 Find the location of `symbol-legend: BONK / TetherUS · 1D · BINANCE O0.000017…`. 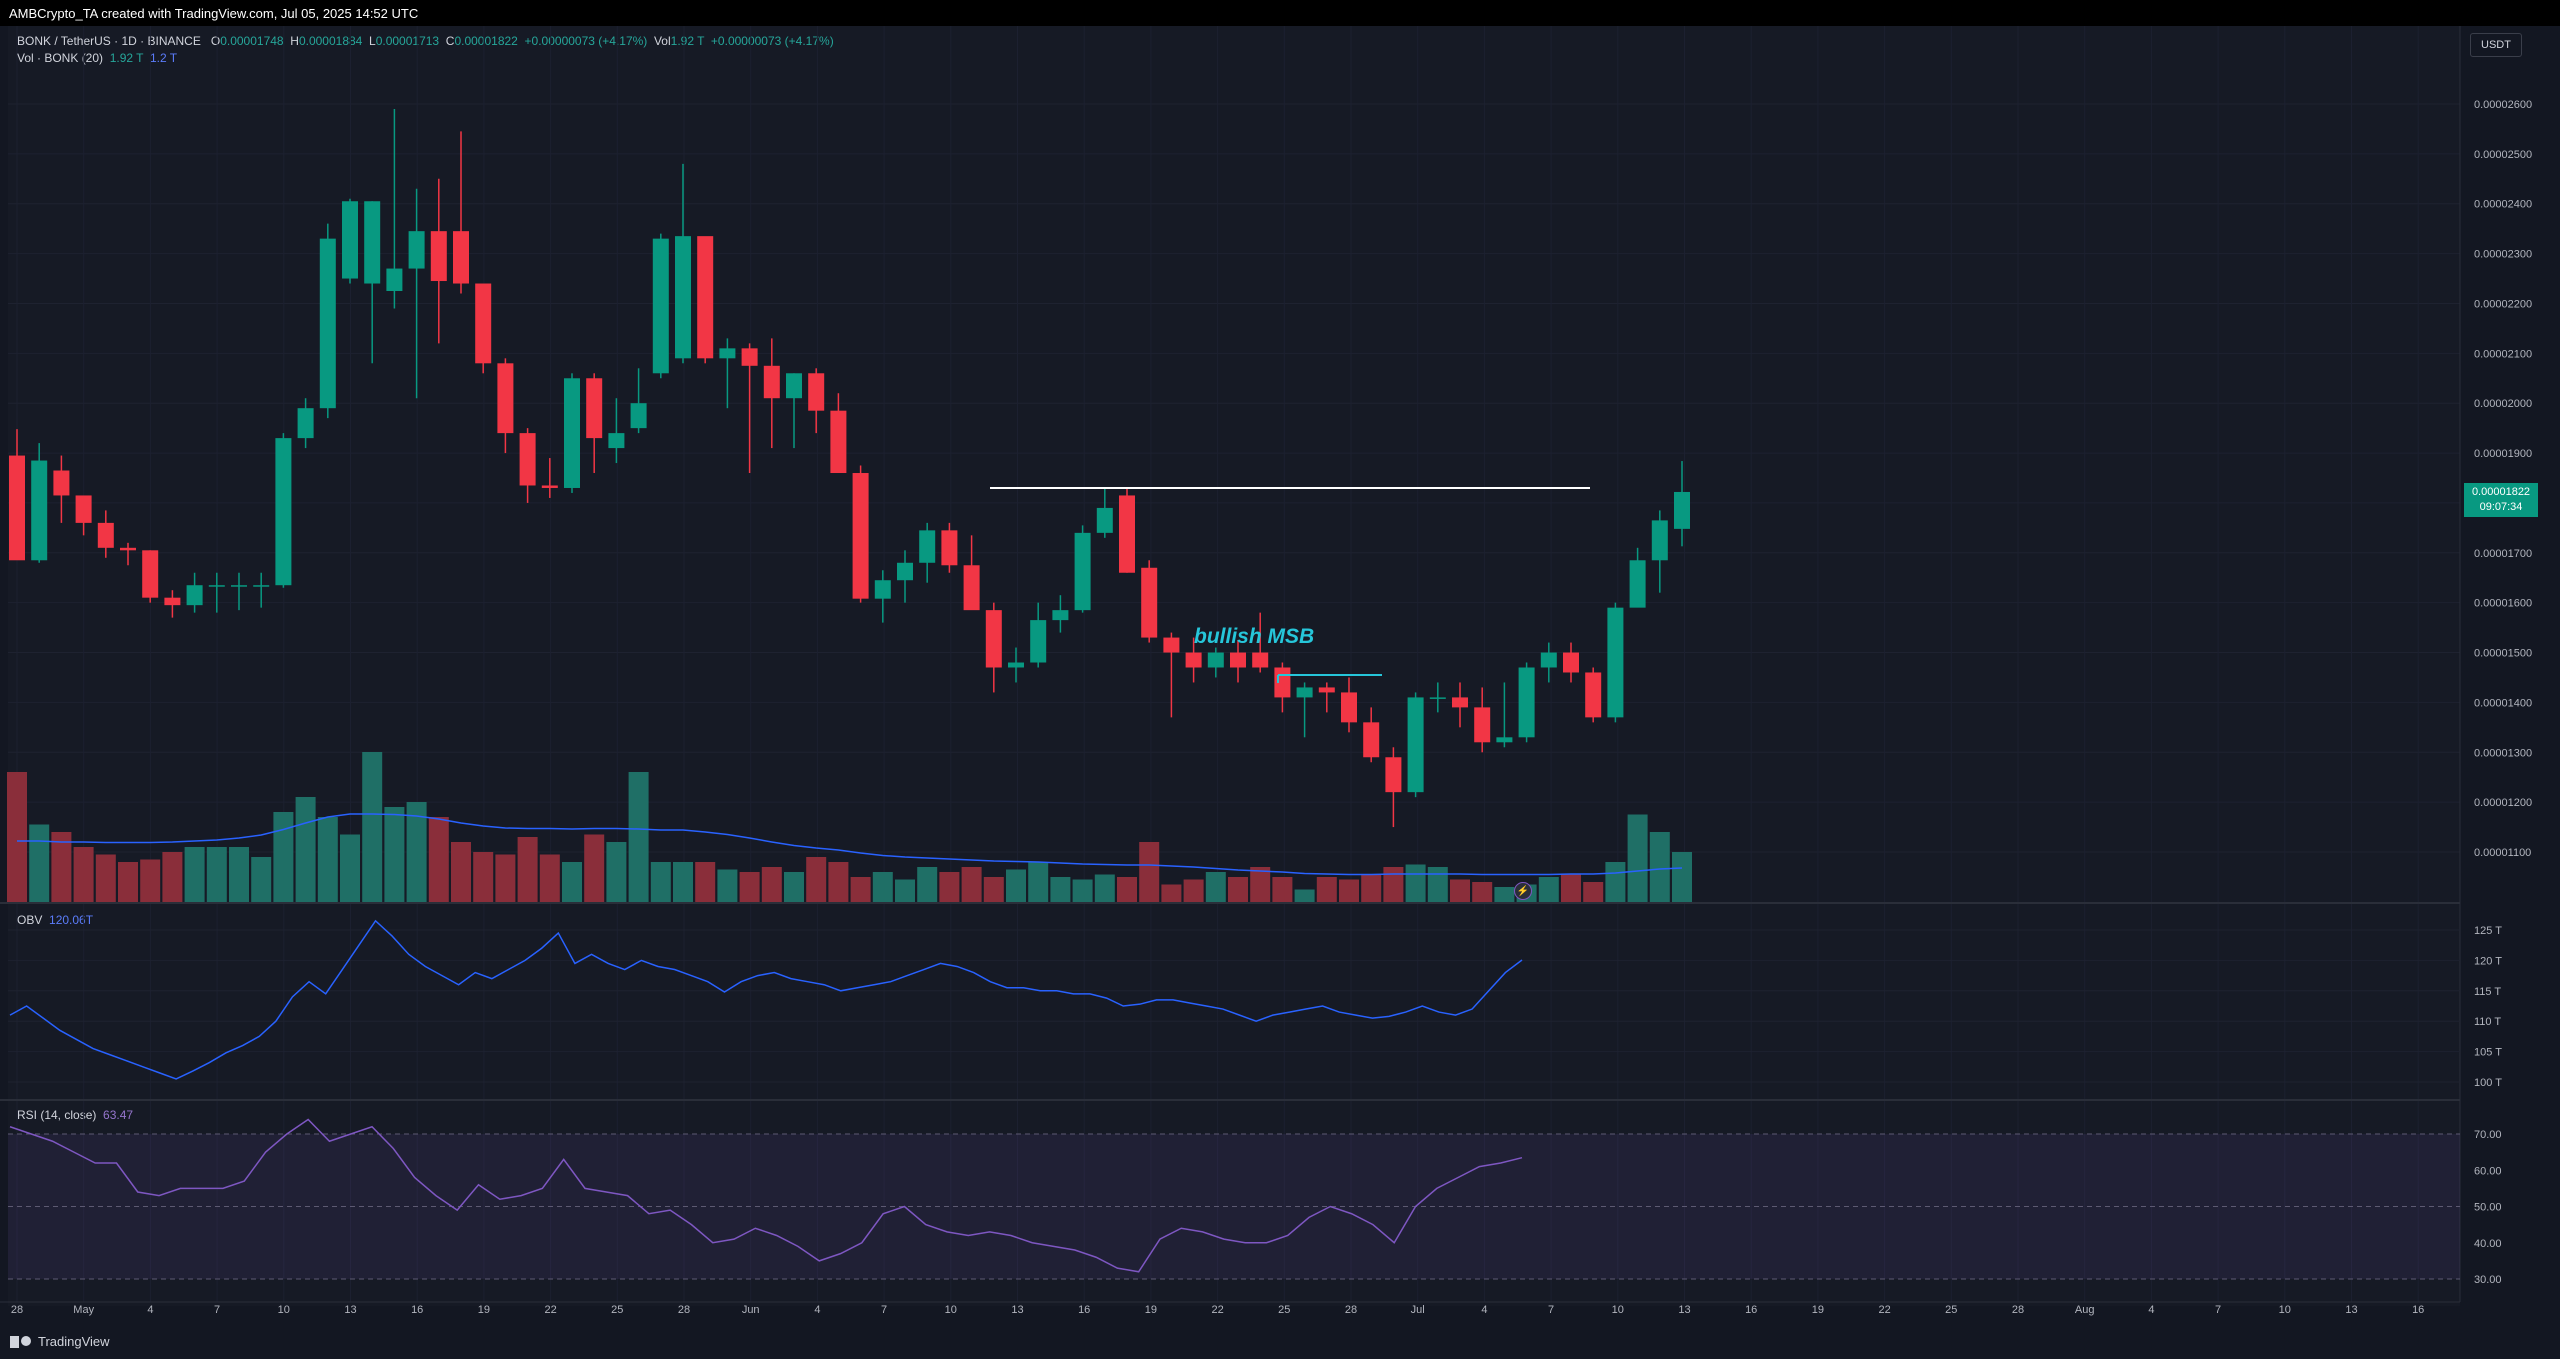

symbol-legend: BONK / TetherUS · 1D · BINANCE O0.000017… is located at coordinates (425, 41).